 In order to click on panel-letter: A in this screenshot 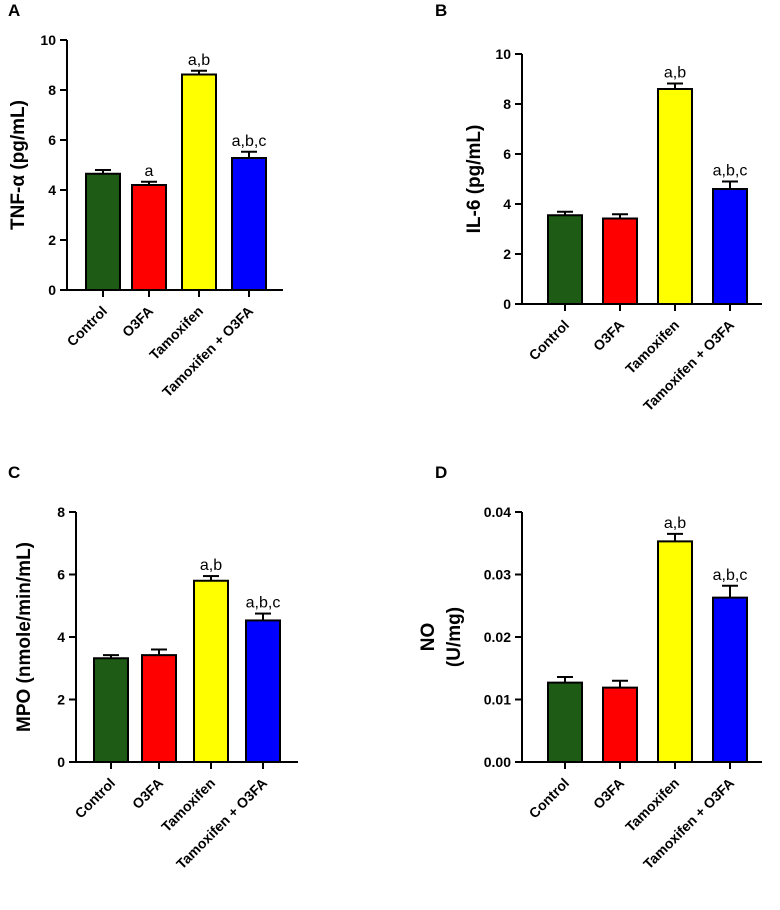, I will do `click(14, 10)`.